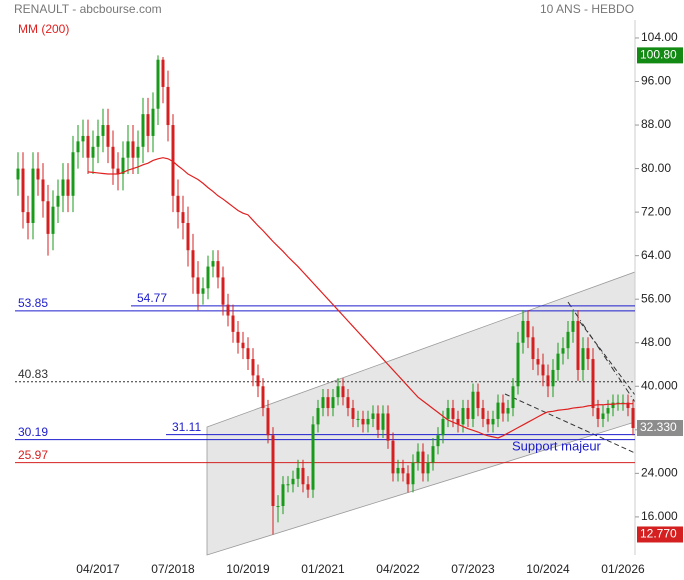 The width and height of the screenshot is (684, 580). What do you see at coordinates (557, 445) in the screenshot?
I see `annotation: Support majeur` at bounding box center [557, 445].